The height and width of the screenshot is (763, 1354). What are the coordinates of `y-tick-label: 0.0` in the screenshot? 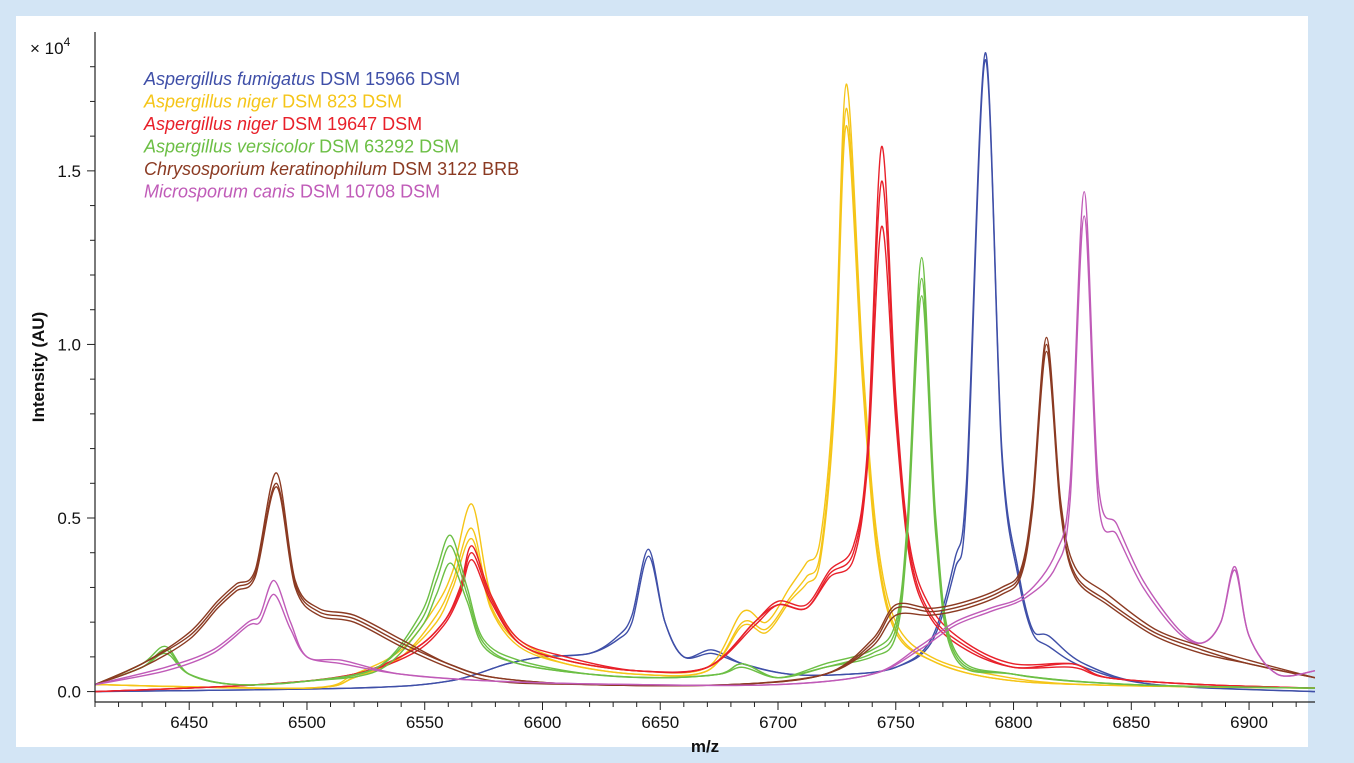 It's located at (69, 692).